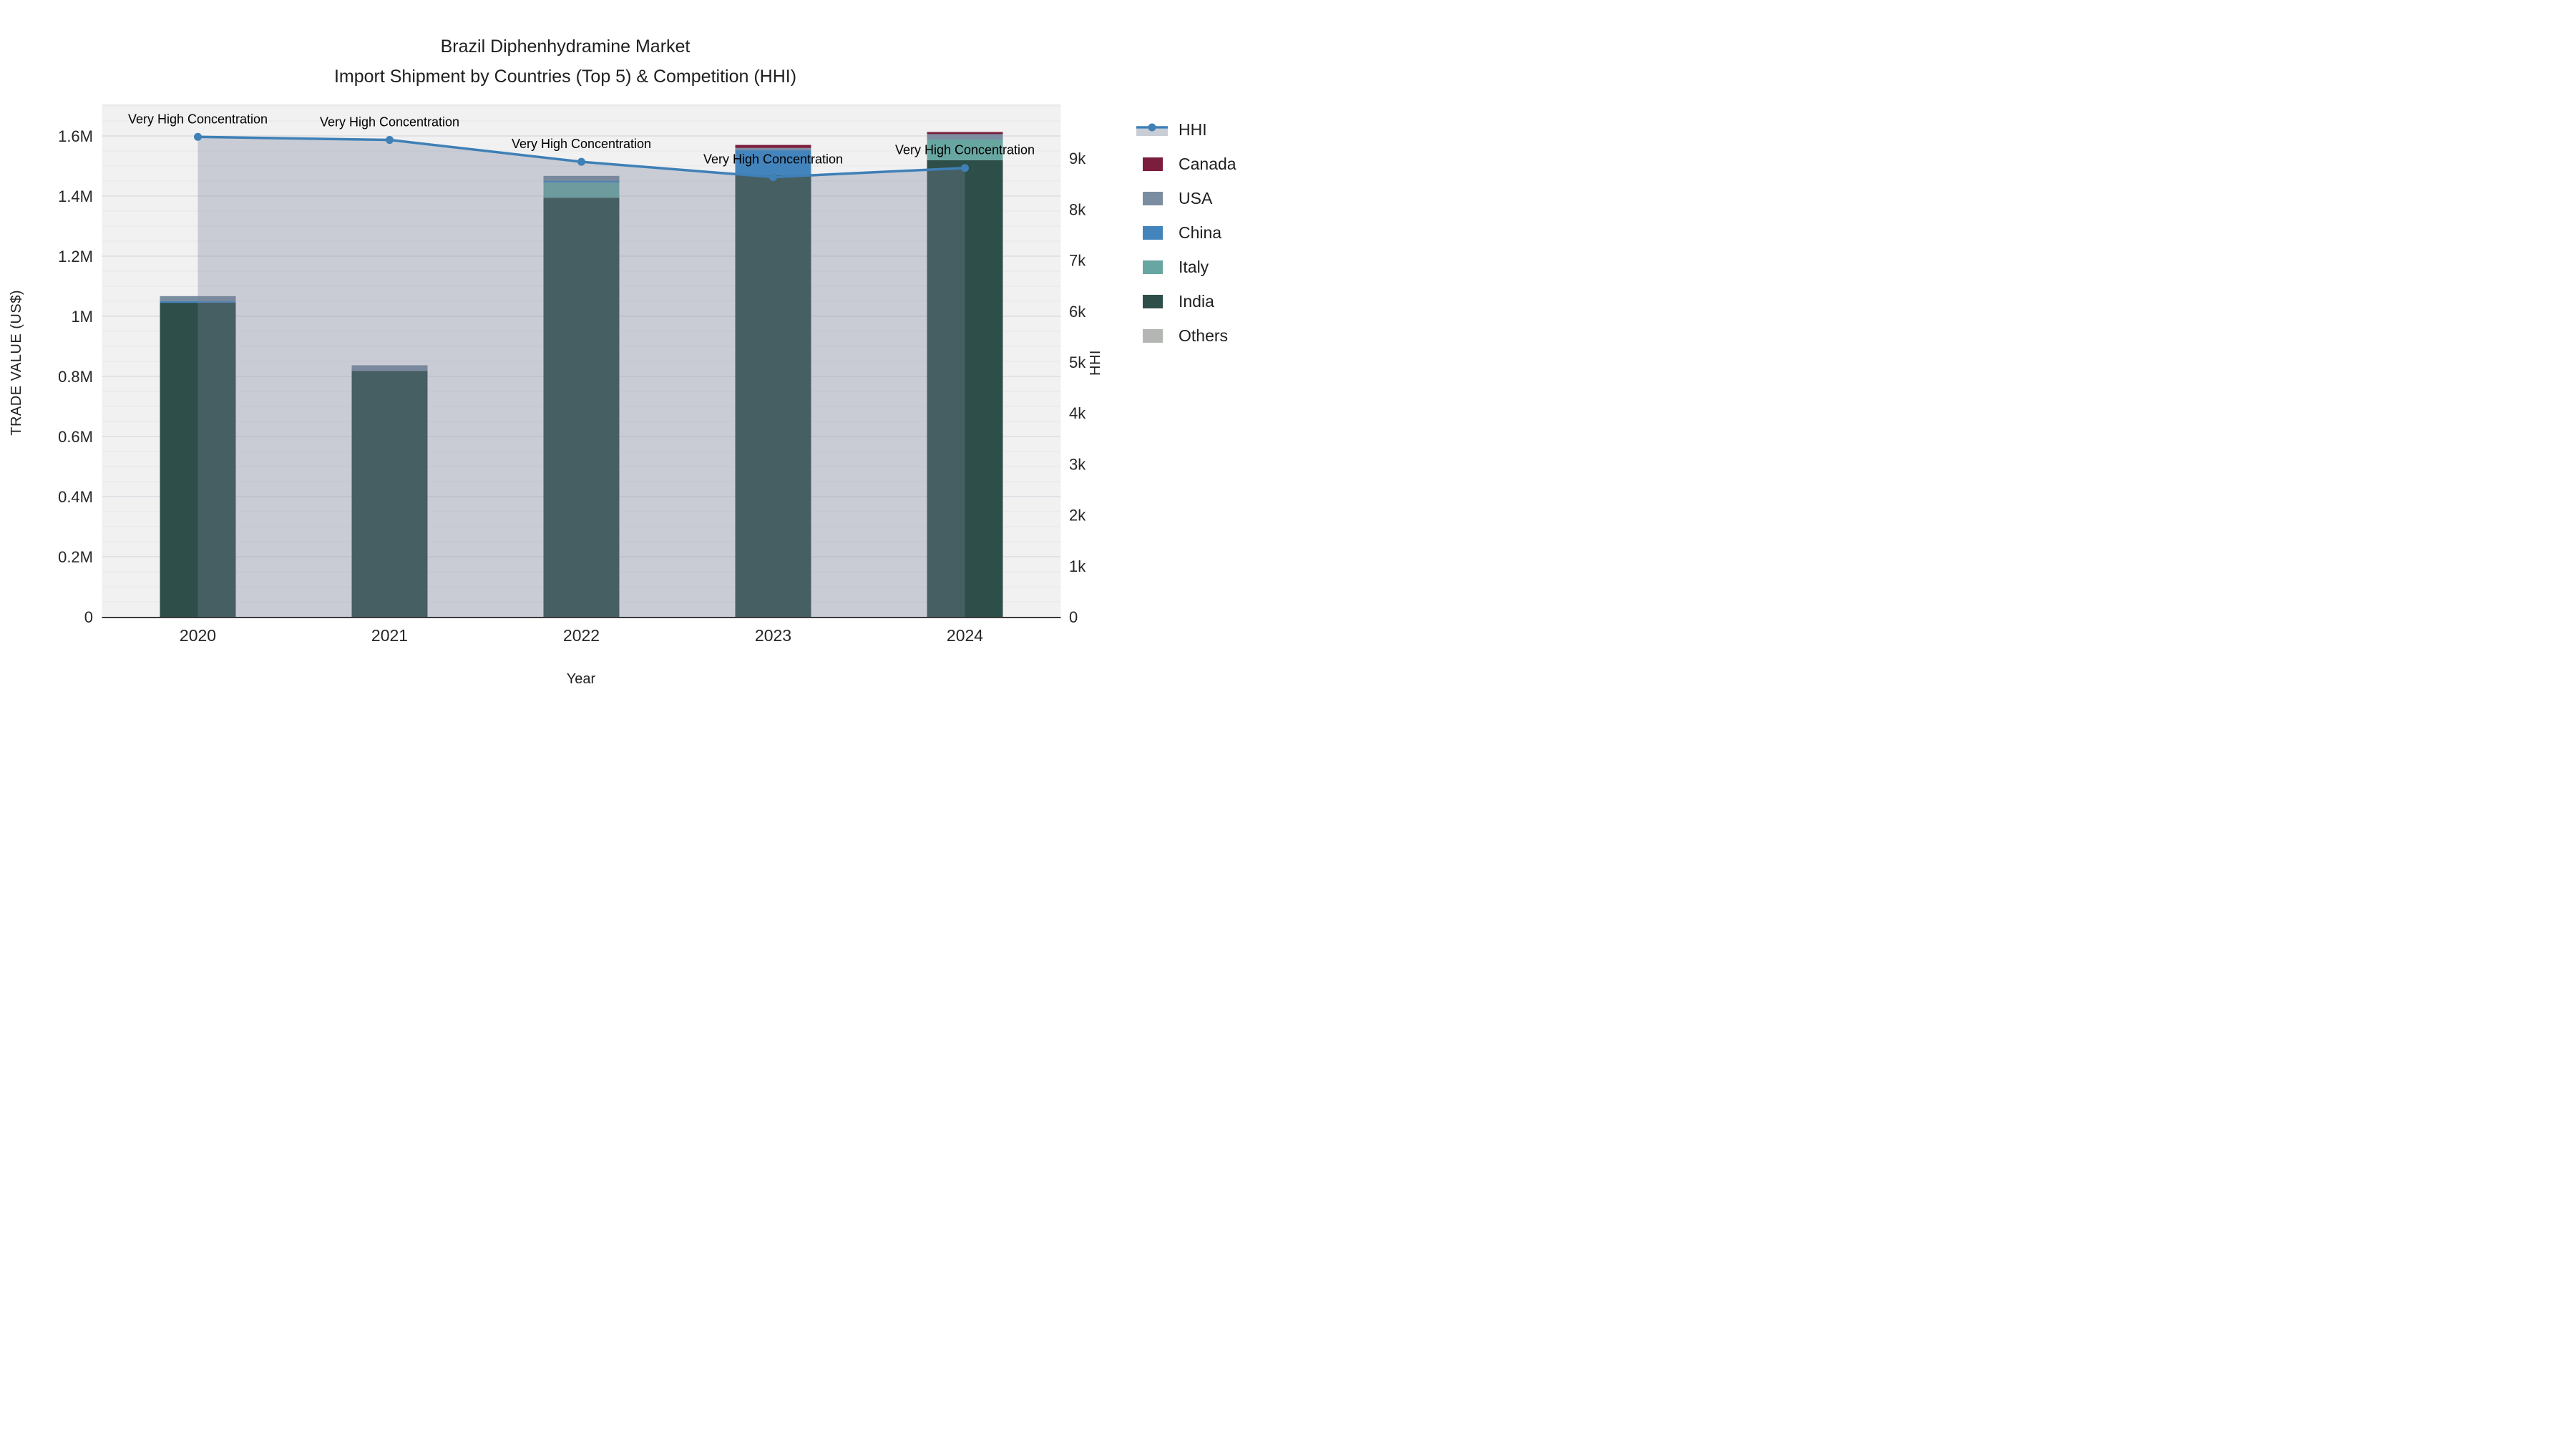 This screenshot has width=2576, height=1449. What do you see at coordinates (965, 137) in the screenshot?
I see `bar-segment-usa-2024` at bounding box center [965, 137].